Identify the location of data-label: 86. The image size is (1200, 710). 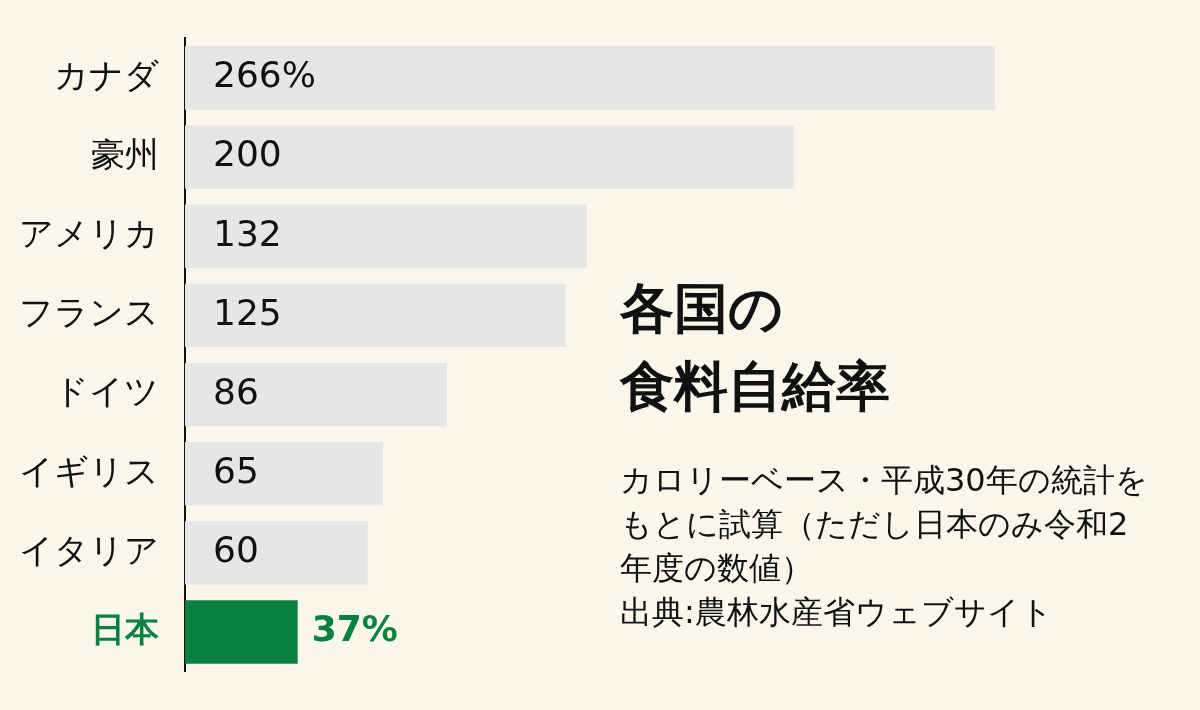
(236, 391).